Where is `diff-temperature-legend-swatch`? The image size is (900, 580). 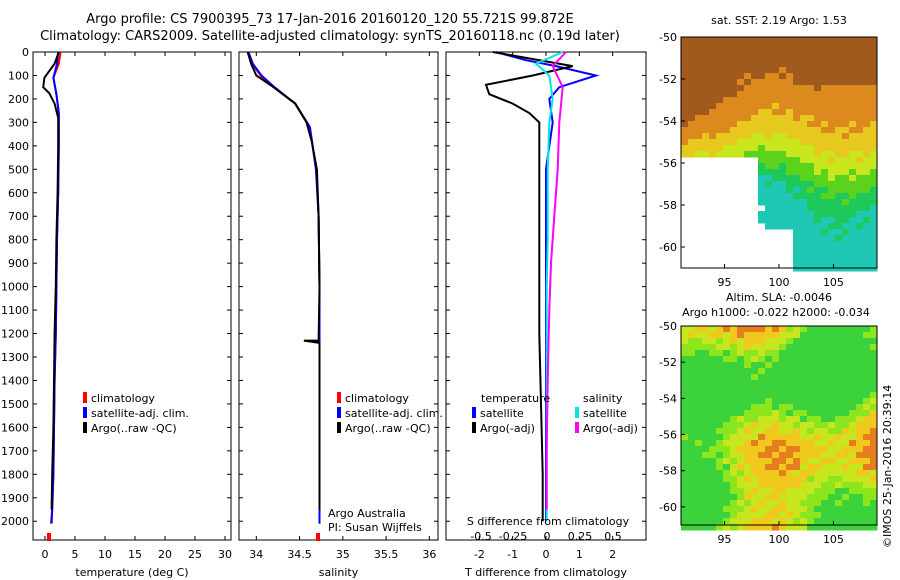 diff-temperature-legend-swatch is located at coordinates (474, 412).